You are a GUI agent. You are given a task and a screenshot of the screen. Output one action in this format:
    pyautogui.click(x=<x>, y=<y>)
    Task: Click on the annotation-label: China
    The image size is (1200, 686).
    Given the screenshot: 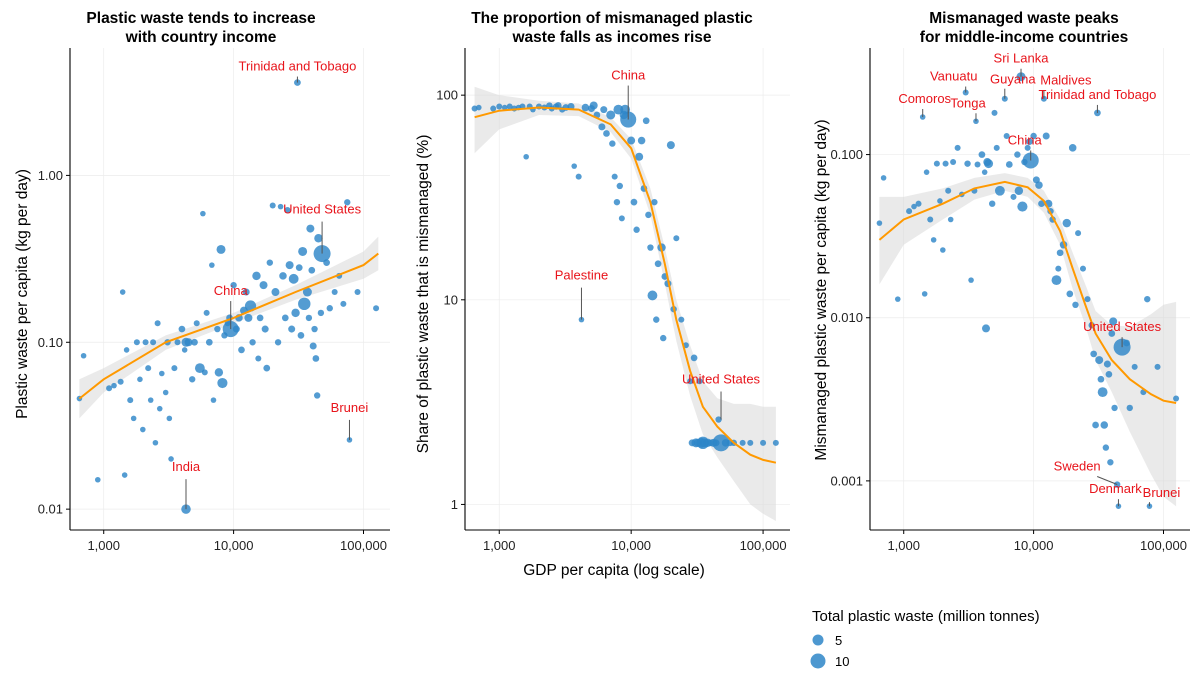 What is the action you would take?
    pyautogui.click(x=231, y=290)
    